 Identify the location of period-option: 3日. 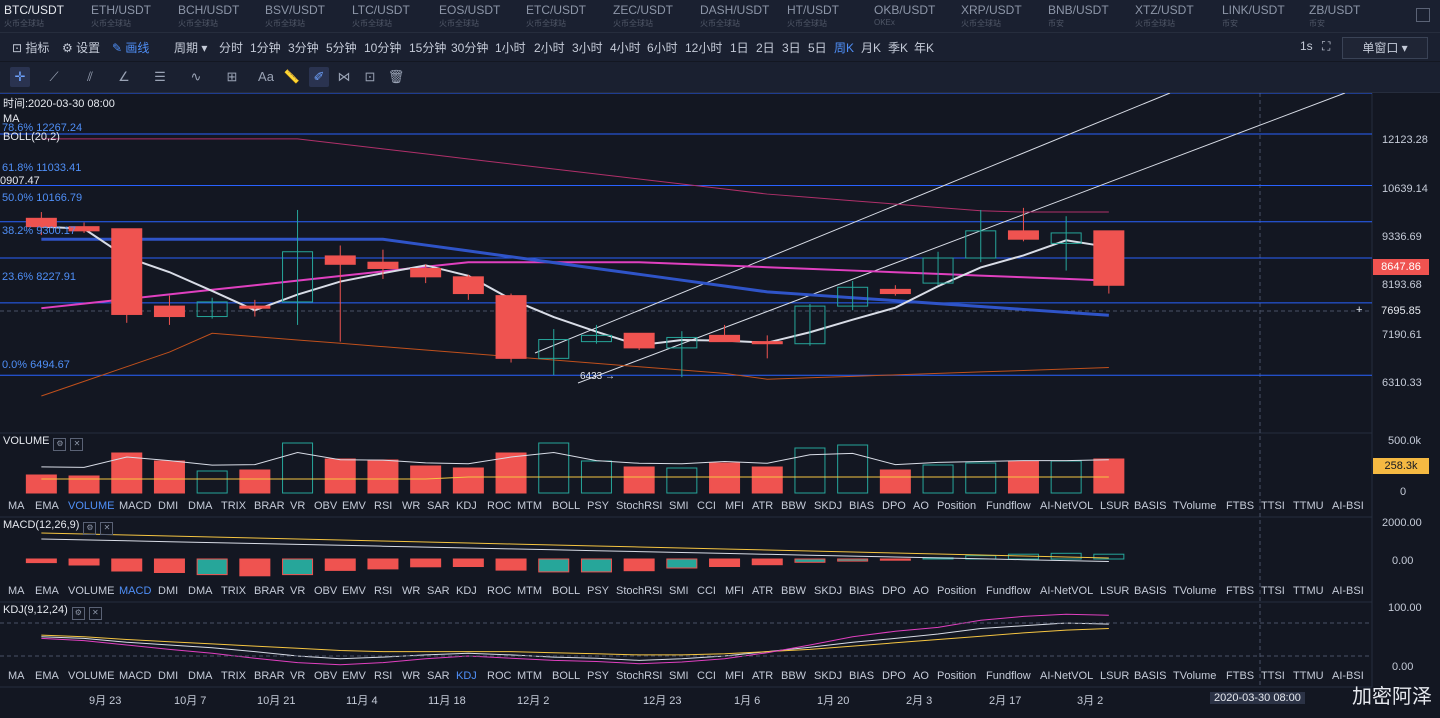
(791, 48).